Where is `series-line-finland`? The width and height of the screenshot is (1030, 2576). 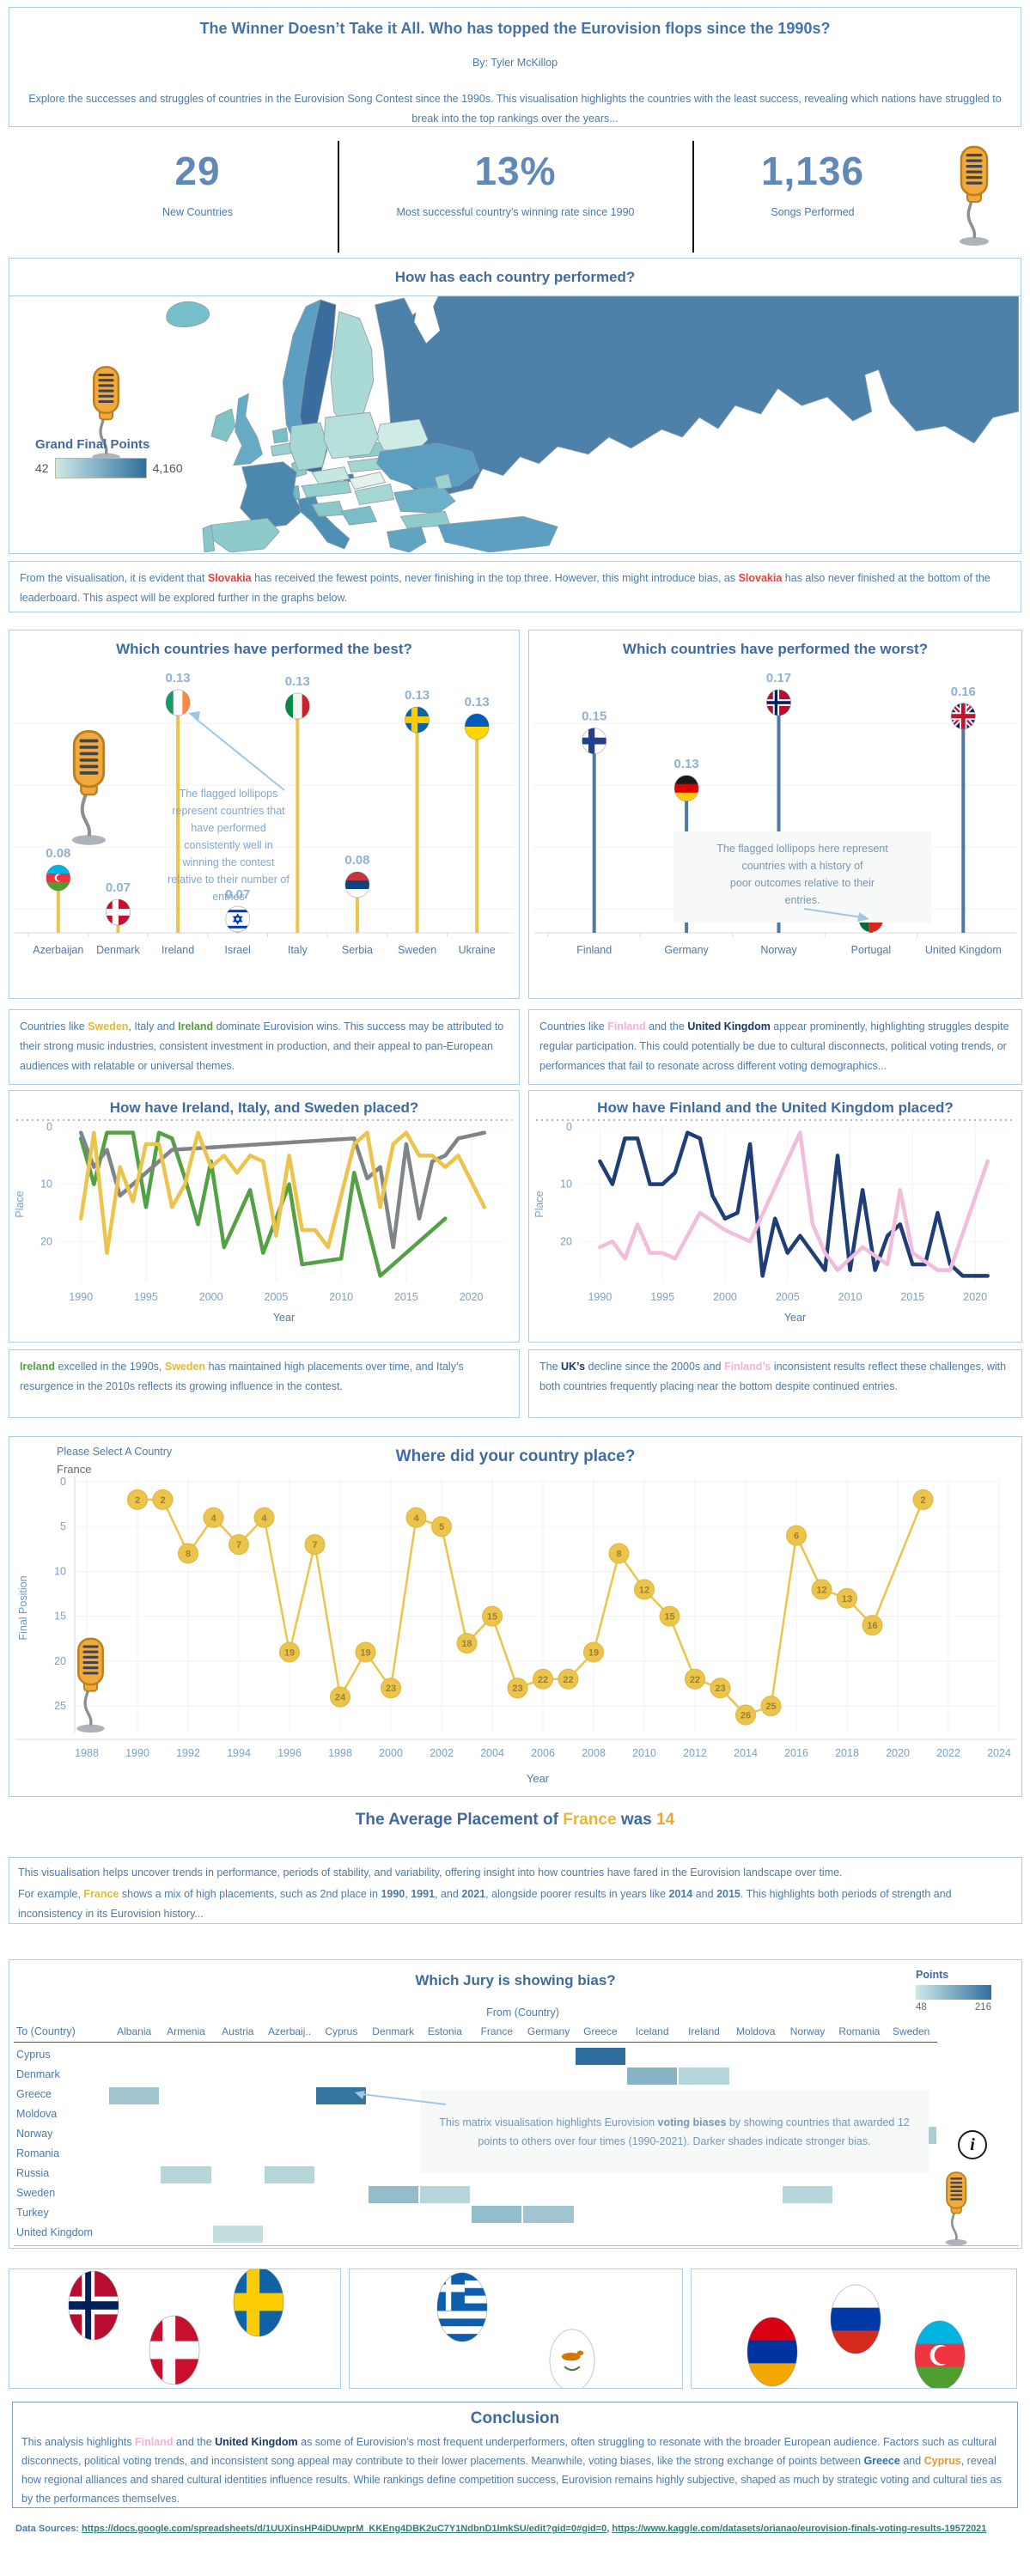
series-line-finland is located at coordinates (794, 1201).